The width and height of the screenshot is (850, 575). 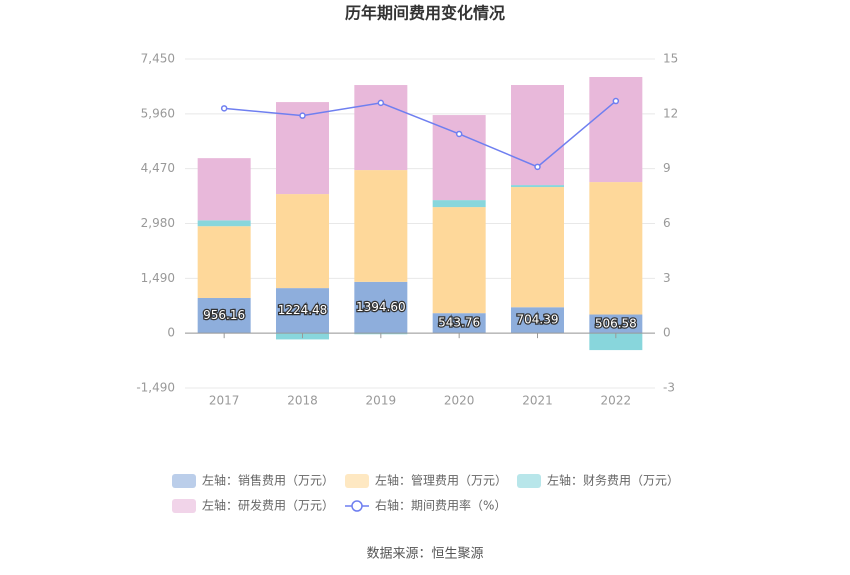 What do you see at coordinates (667, 168) in the screenshot?
I see `y2-tick-label: 9` at bounding box center [667, 168].